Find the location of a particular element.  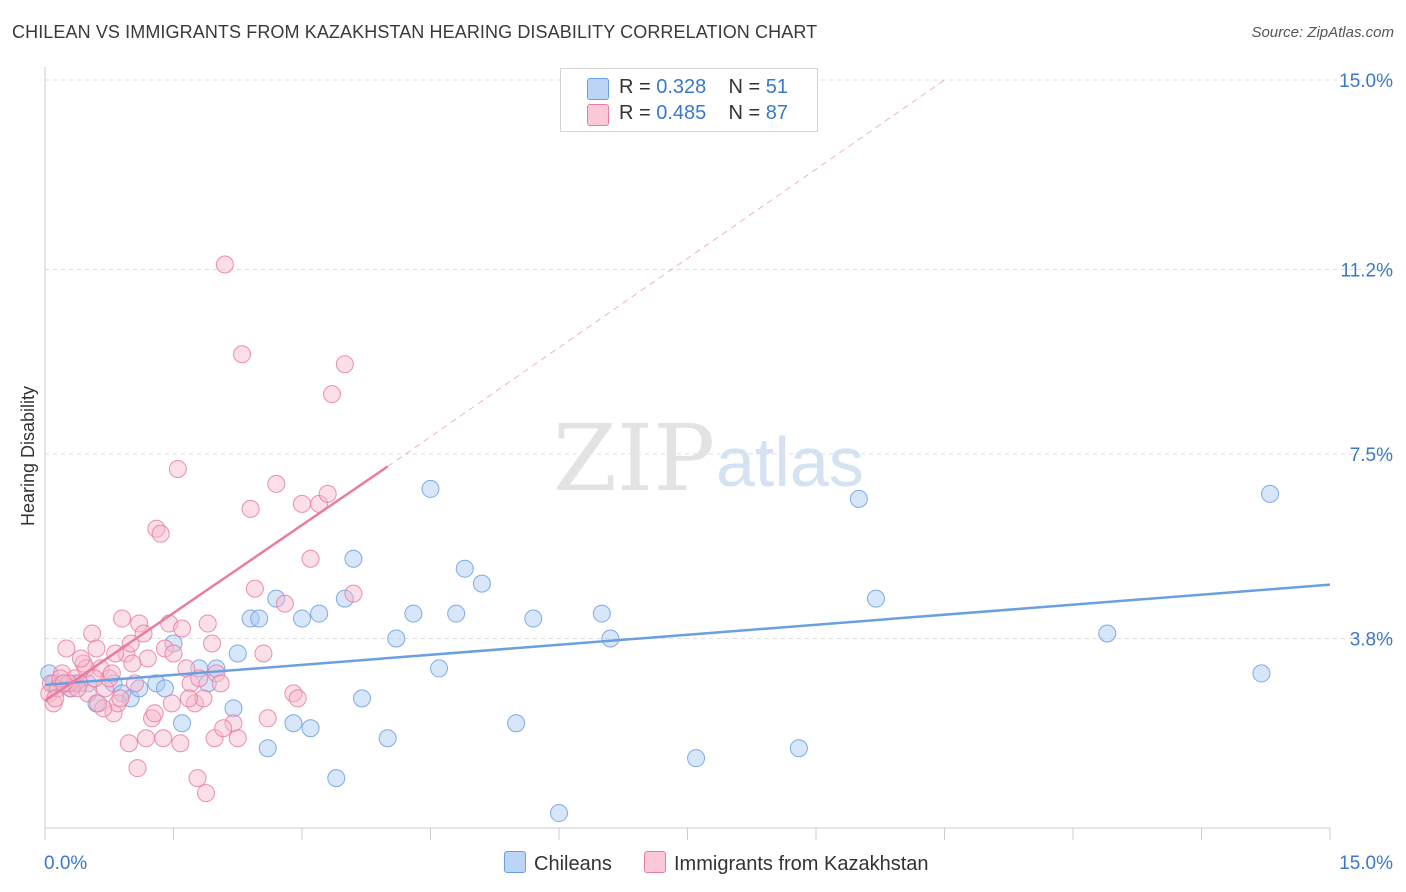

x-tick-label-max: 15.0% is located at coordinates (1366, 863).